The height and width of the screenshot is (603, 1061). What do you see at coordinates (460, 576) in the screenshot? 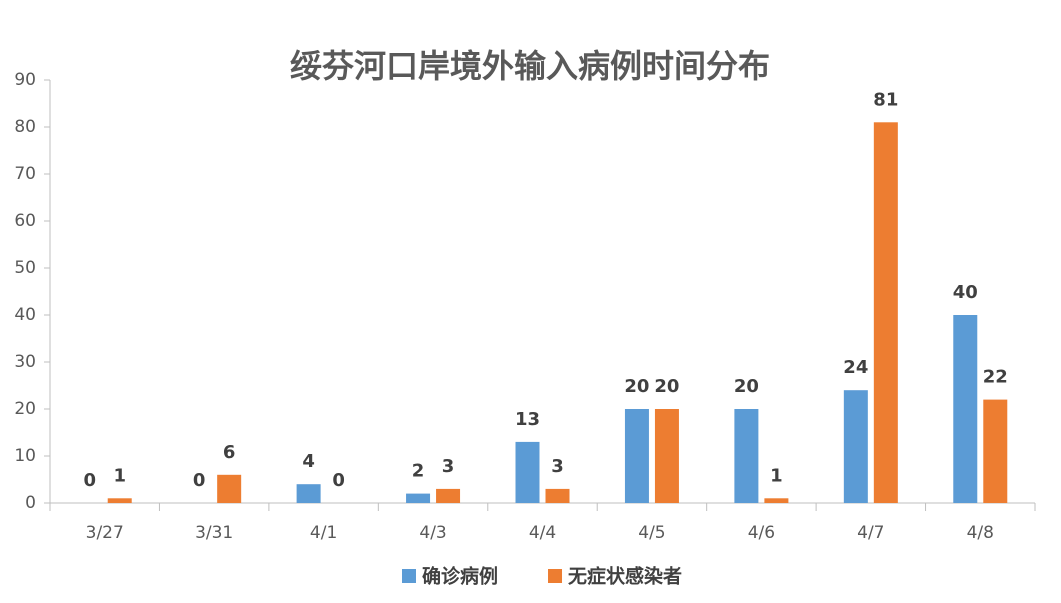
I see `legend-label: 确诊病例` at bounding box center [460, 576].